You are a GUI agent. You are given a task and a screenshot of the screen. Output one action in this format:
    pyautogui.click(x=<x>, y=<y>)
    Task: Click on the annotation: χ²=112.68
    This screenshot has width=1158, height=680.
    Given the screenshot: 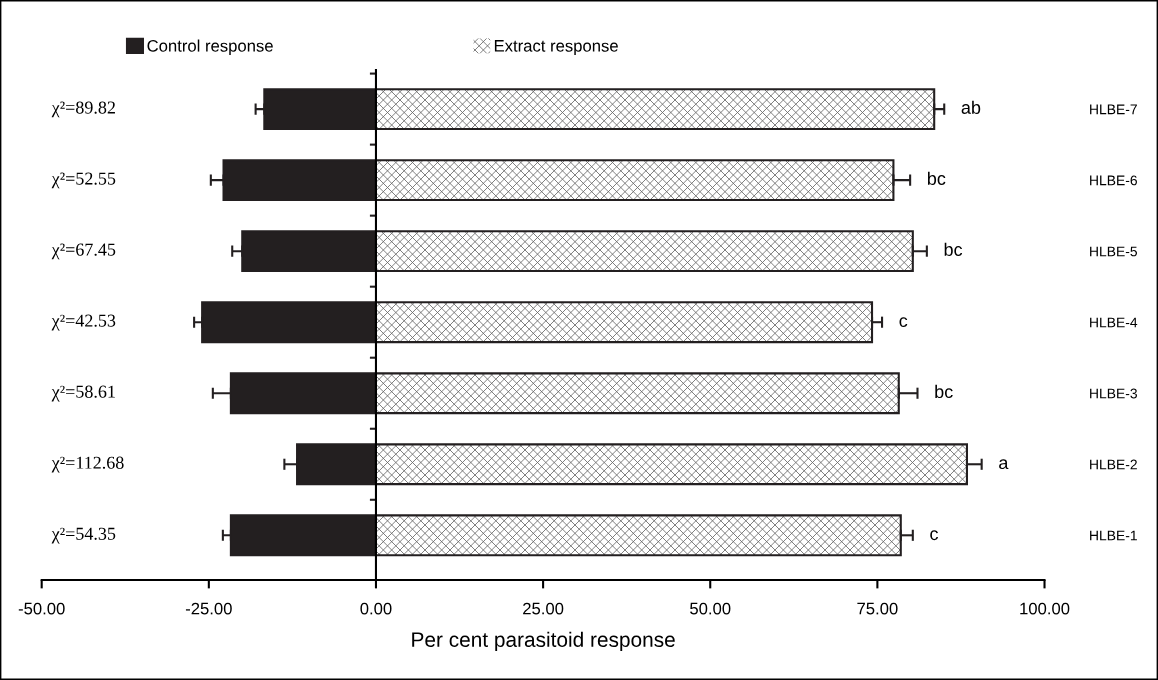 What is the action you would take?
    pyautogui.click(x=87, y=464)
    